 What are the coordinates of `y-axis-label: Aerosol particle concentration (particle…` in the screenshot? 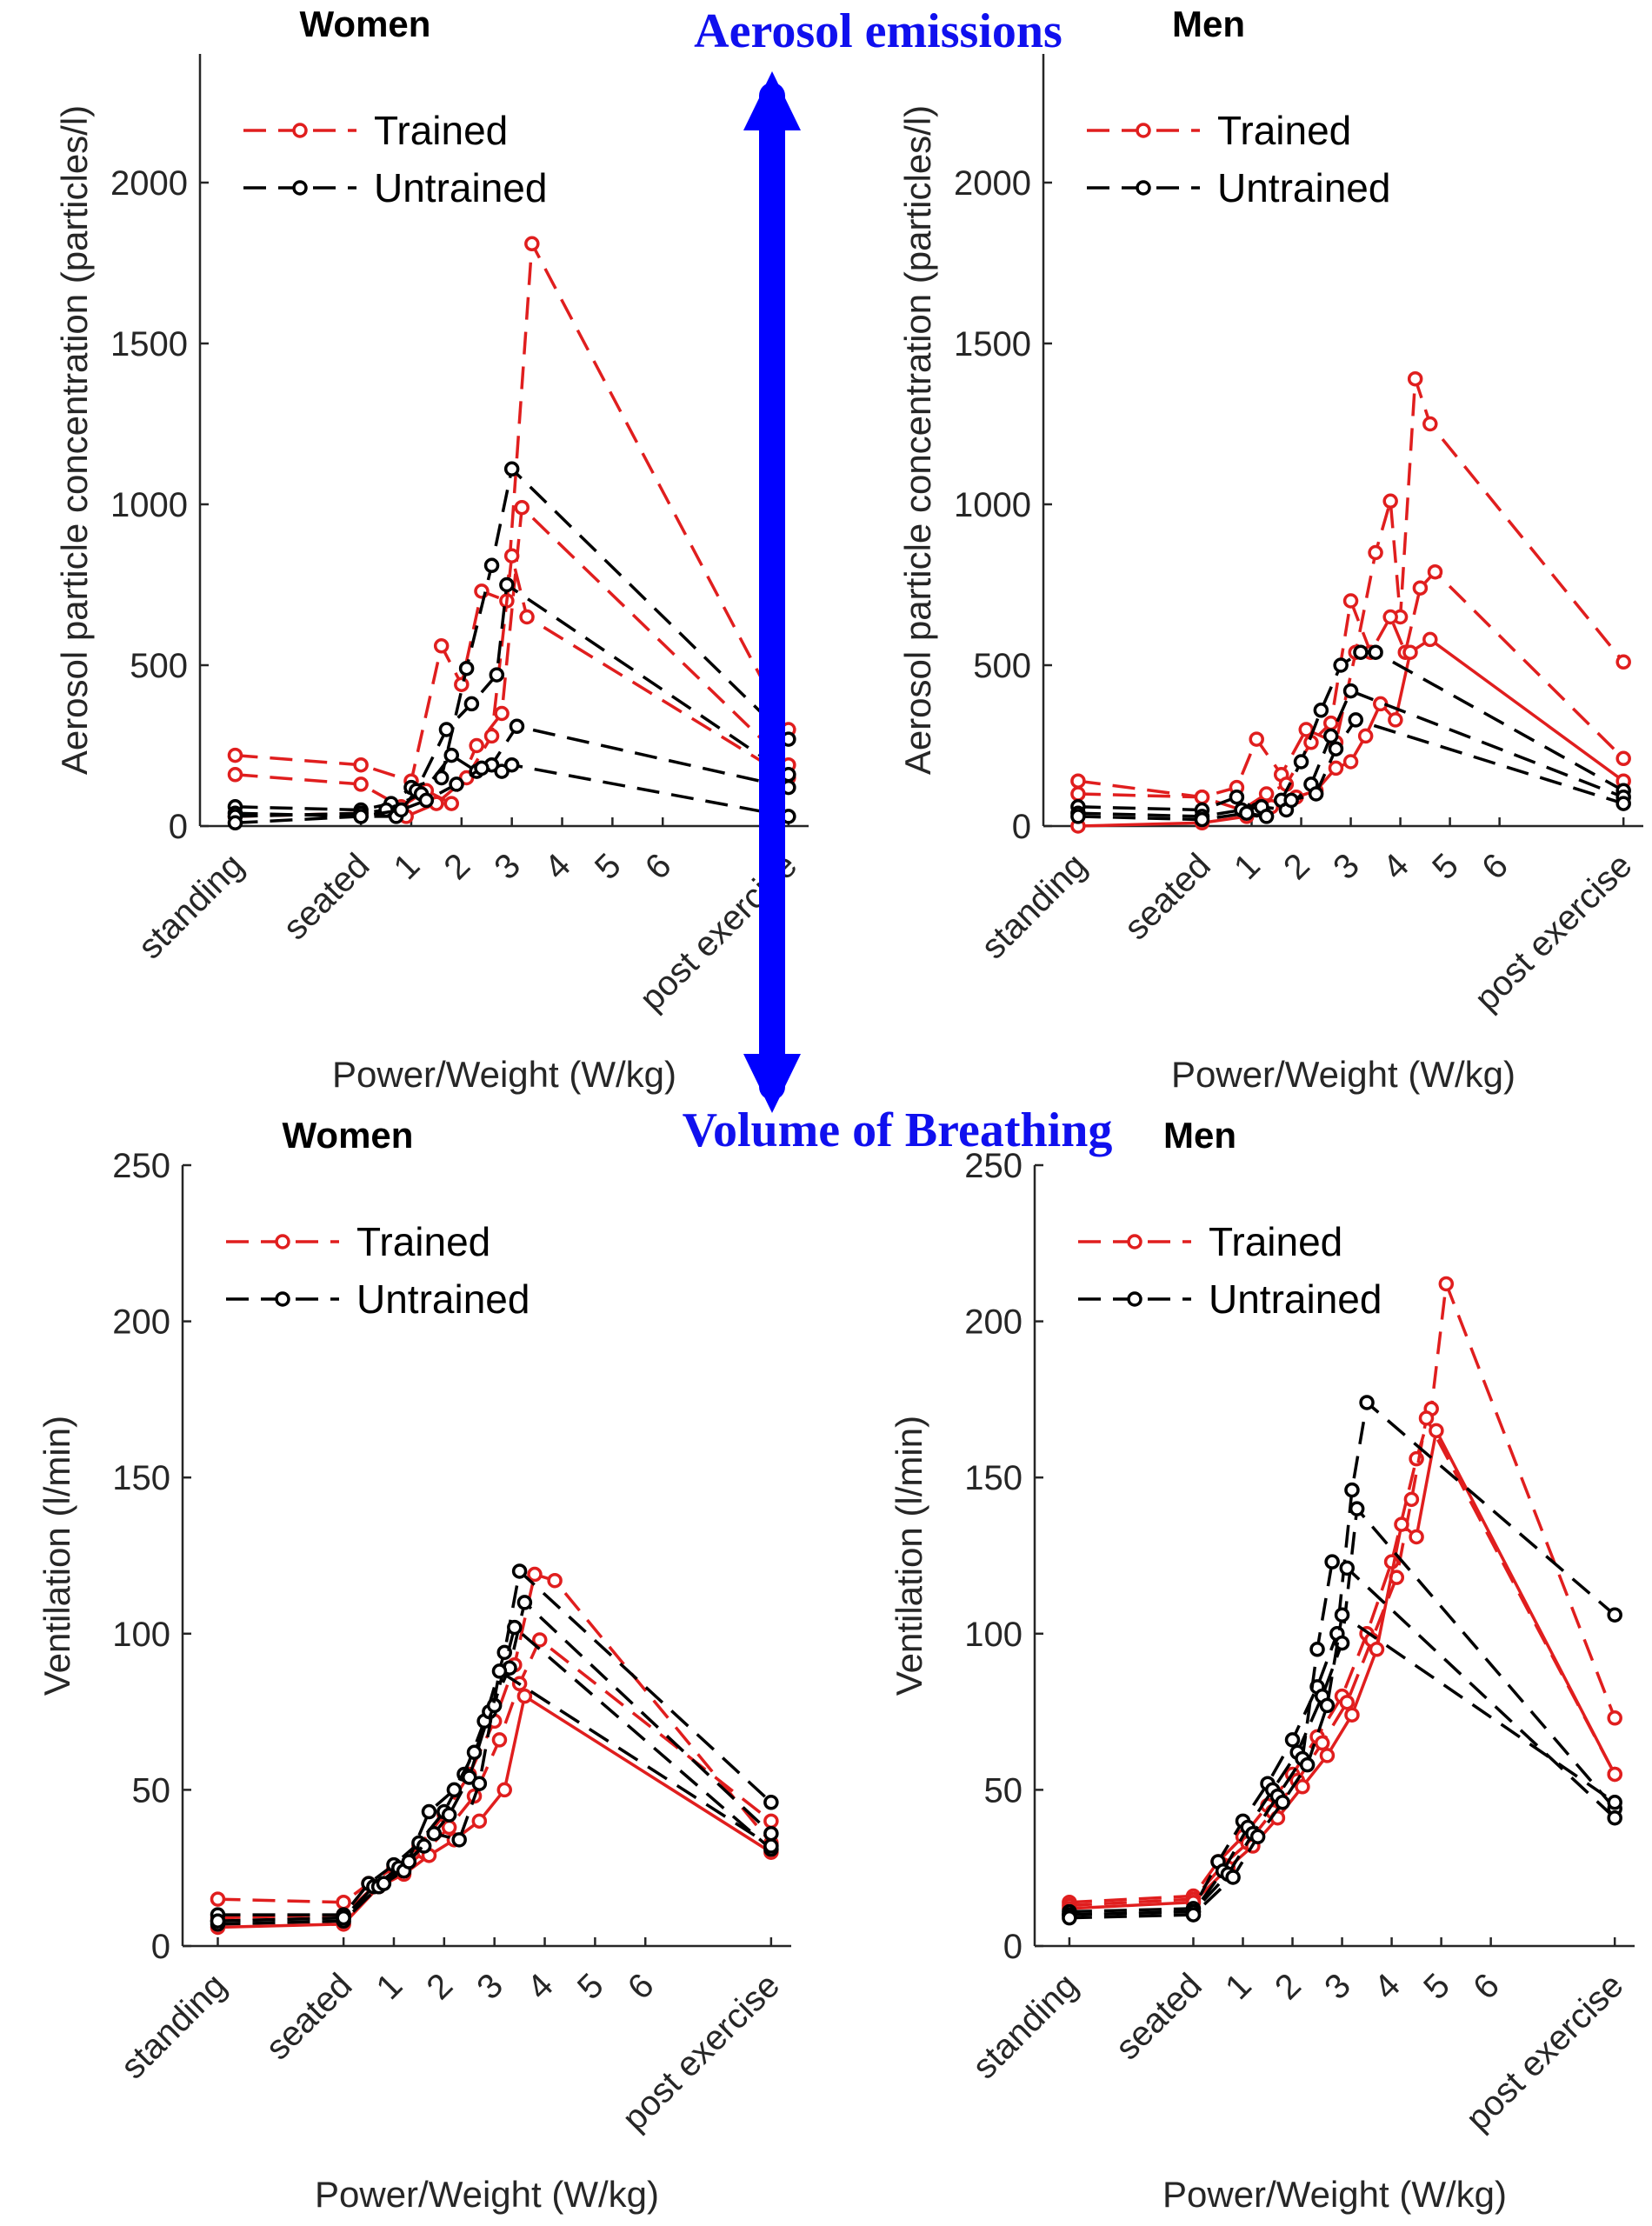 It's located at (74, 440).